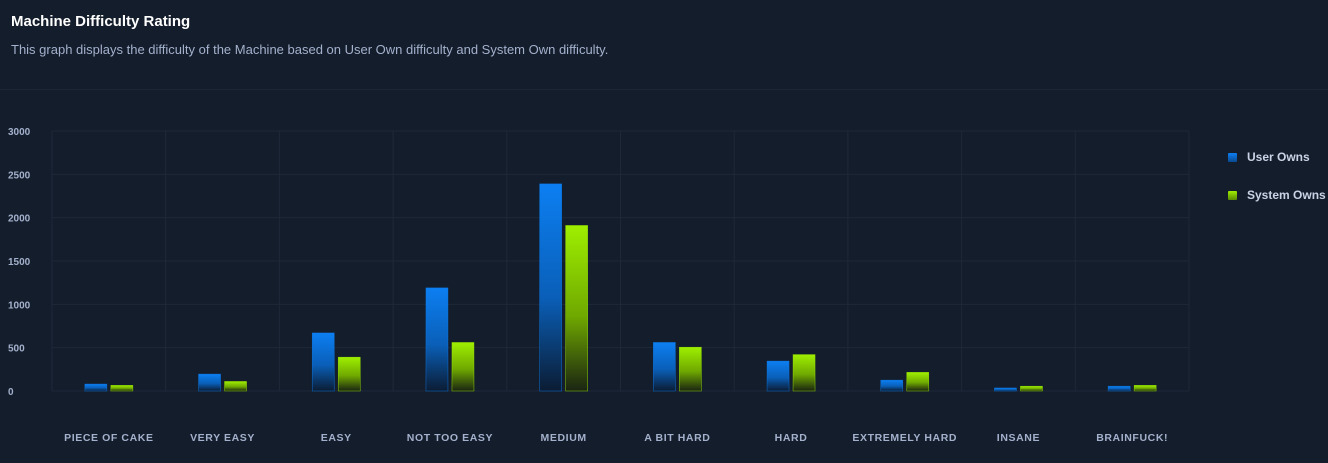 Image resolution: width=1328 pixels, height=463 pixels. What do you see at coordinates (1132, 438) in the screenshot?
I see `x-tick-label: BRAINFUCK!` at bounding box center [1132, 438].